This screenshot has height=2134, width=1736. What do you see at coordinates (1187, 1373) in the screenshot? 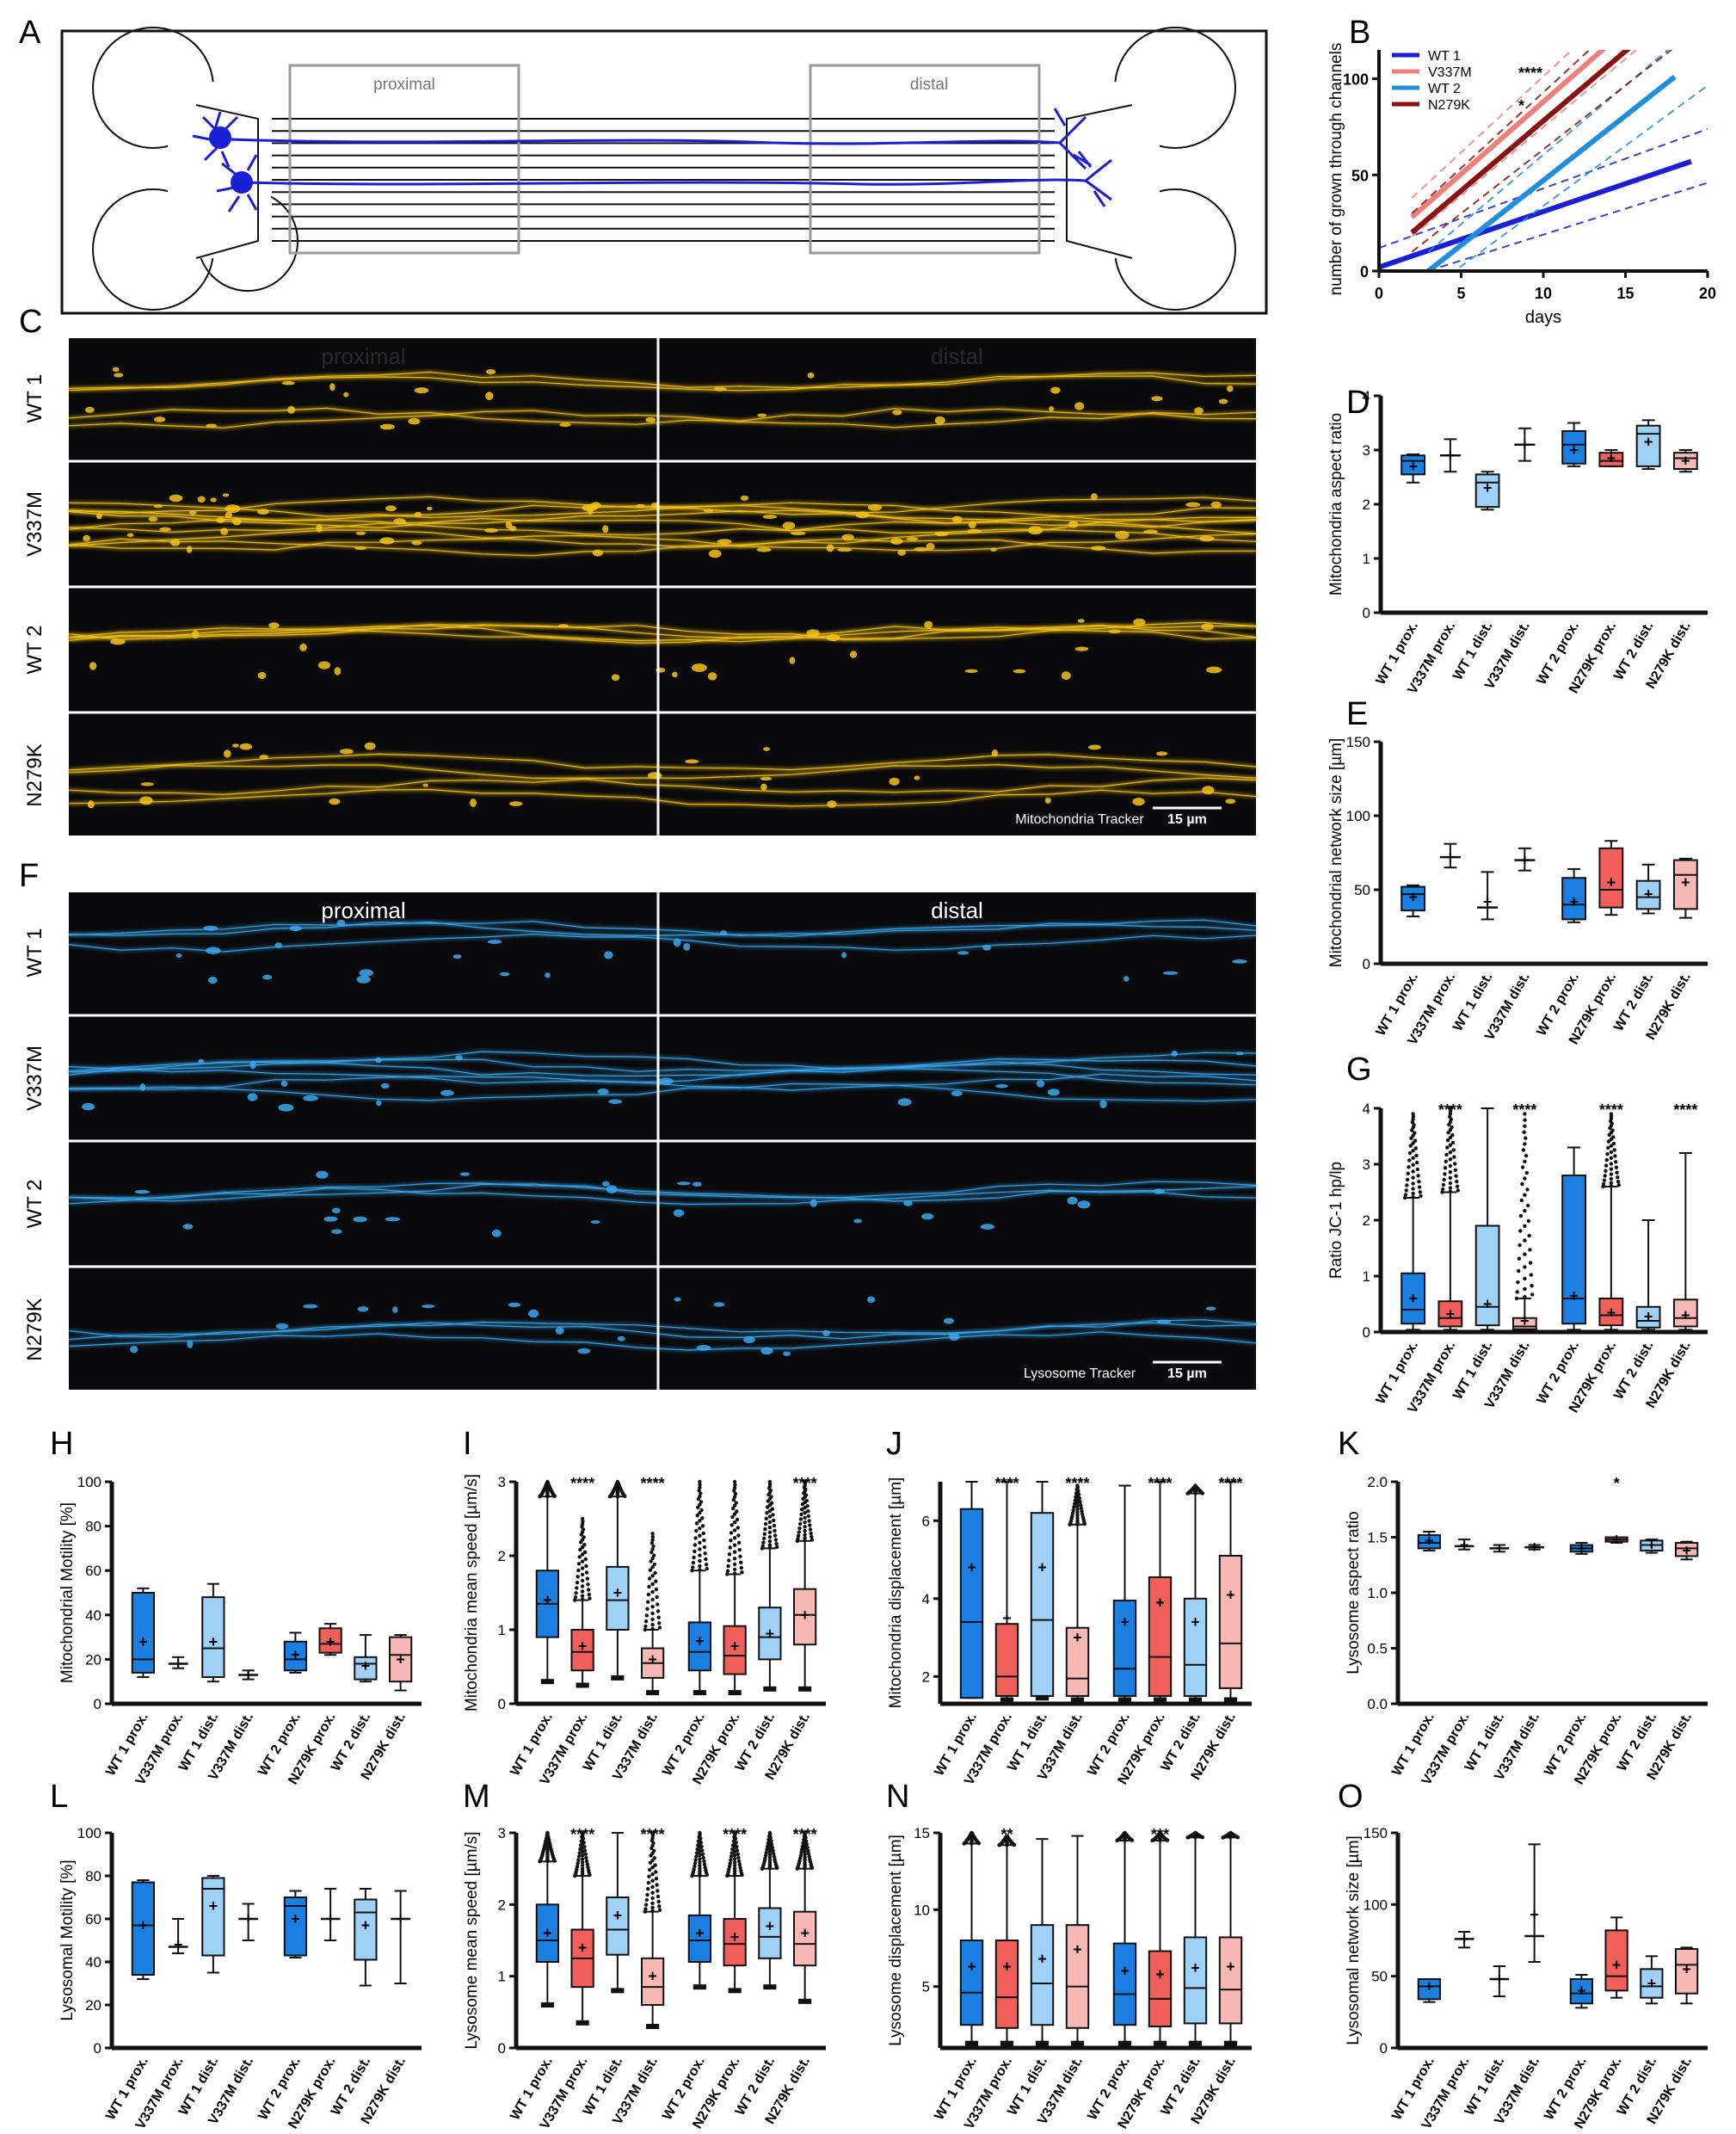
I see `scale-bar-label: 15 µm` at bounding box center [1187, 1373].